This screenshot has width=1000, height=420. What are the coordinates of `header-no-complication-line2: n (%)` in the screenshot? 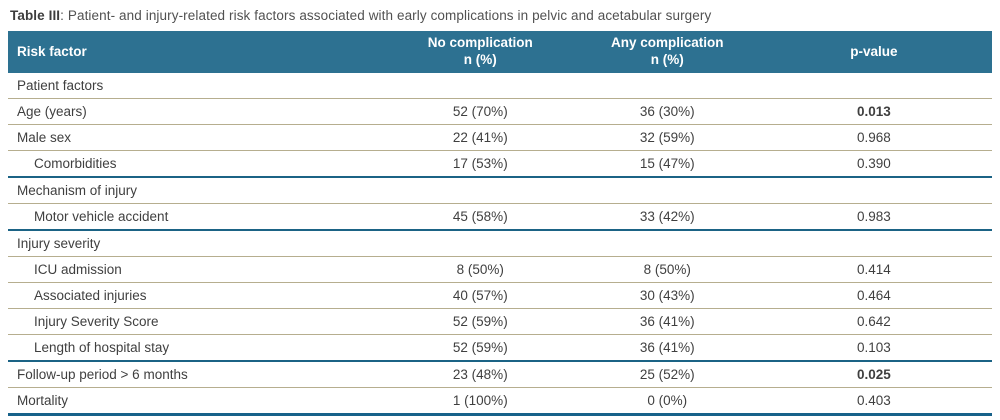 It's located at (480, 59).